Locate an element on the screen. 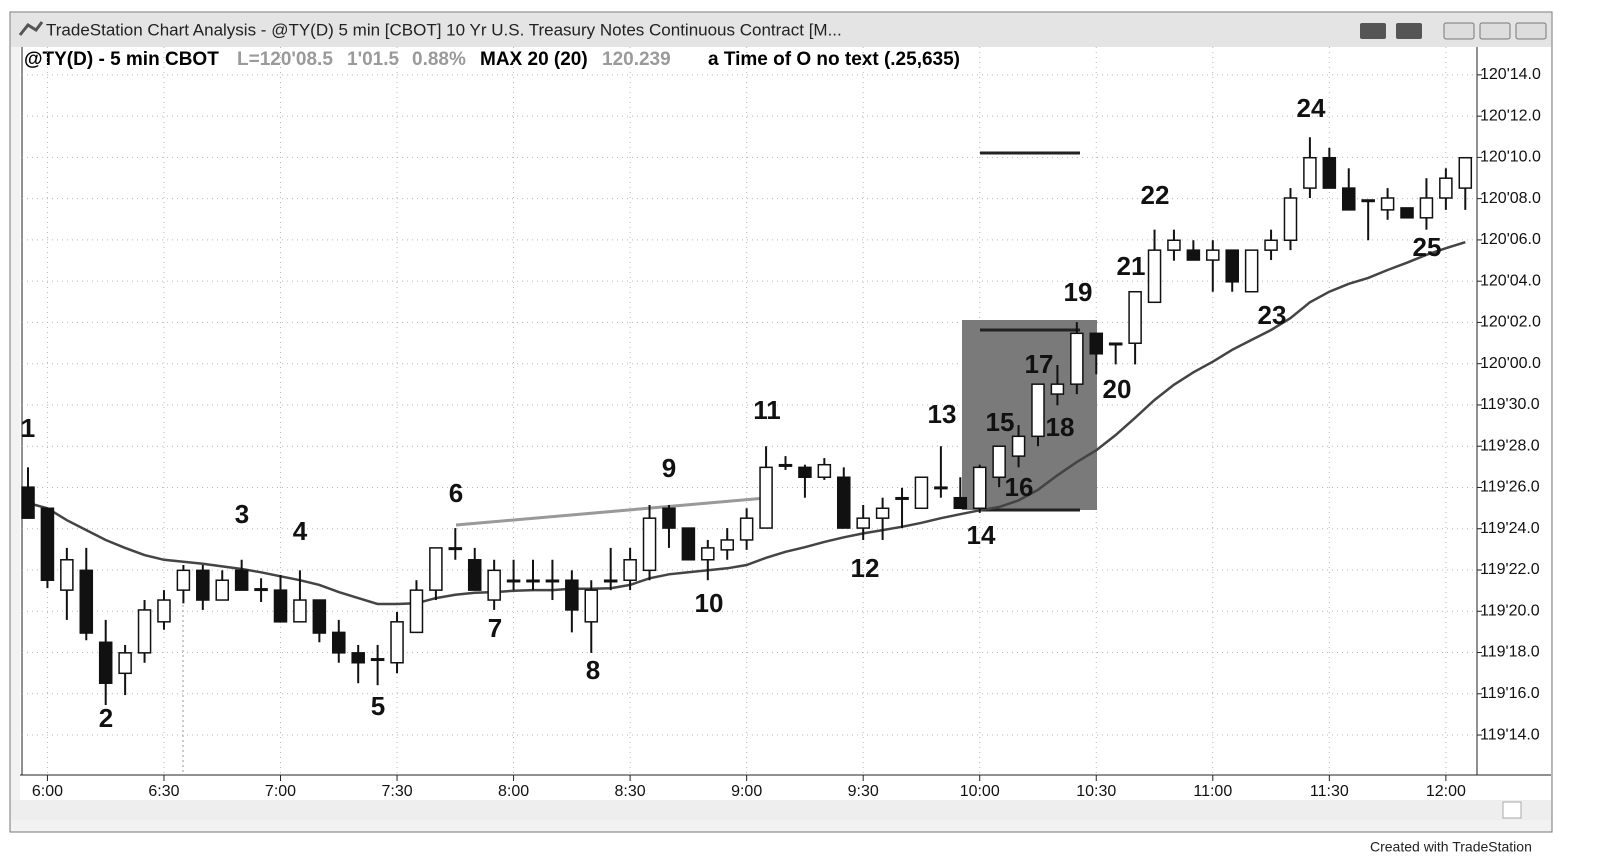 Image resolution: width=1600 pixels, height=862 pixels. annotation: 7 is located at coordinates (495, 628).